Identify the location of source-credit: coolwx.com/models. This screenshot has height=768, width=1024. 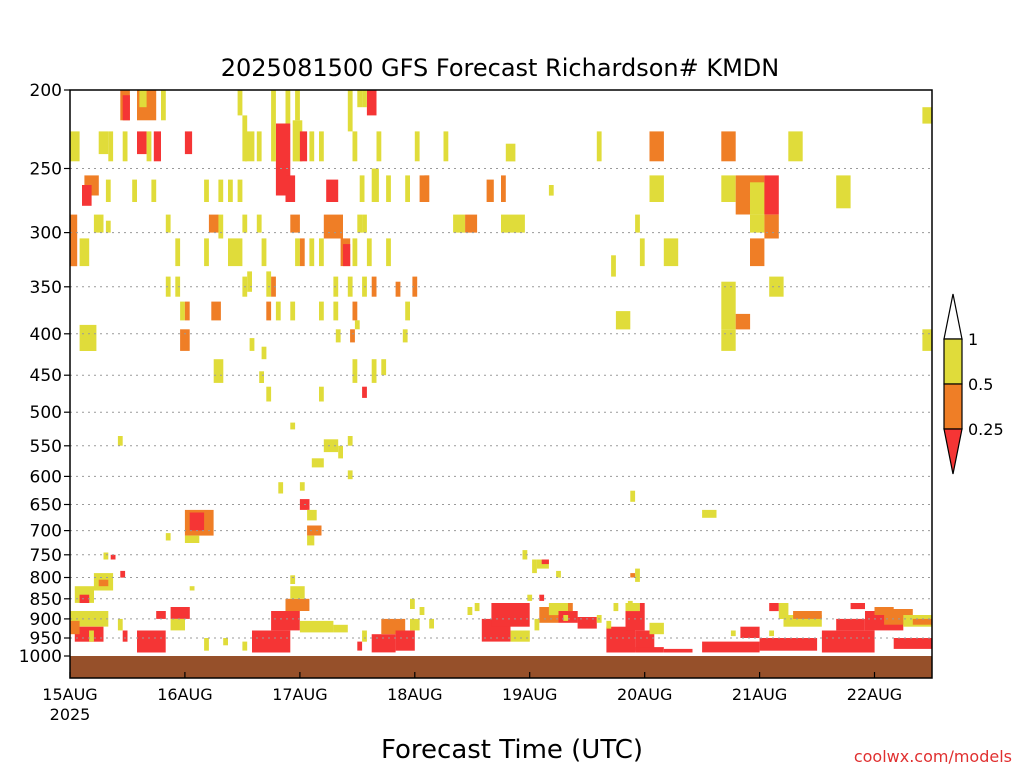
(933, 756).